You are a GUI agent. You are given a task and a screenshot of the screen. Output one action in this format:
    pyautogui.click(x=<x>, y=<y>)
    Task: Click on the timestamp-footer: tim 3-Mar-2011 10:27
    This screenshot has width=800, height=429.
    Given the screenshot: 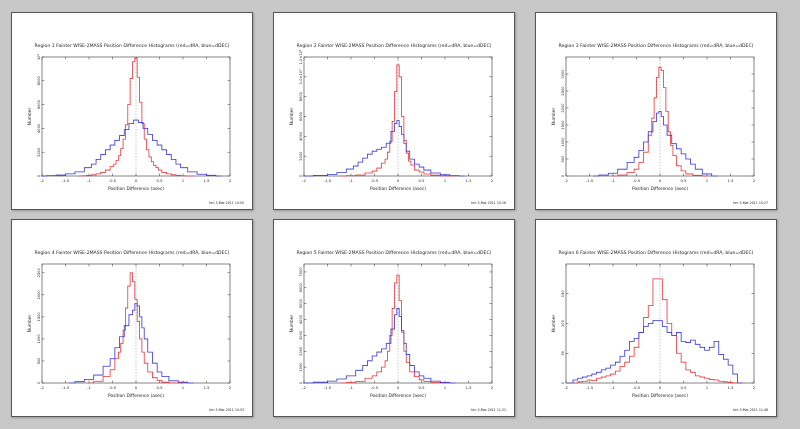 What is the action you would take?
    pyautogui.click(x=750, y=203)
    